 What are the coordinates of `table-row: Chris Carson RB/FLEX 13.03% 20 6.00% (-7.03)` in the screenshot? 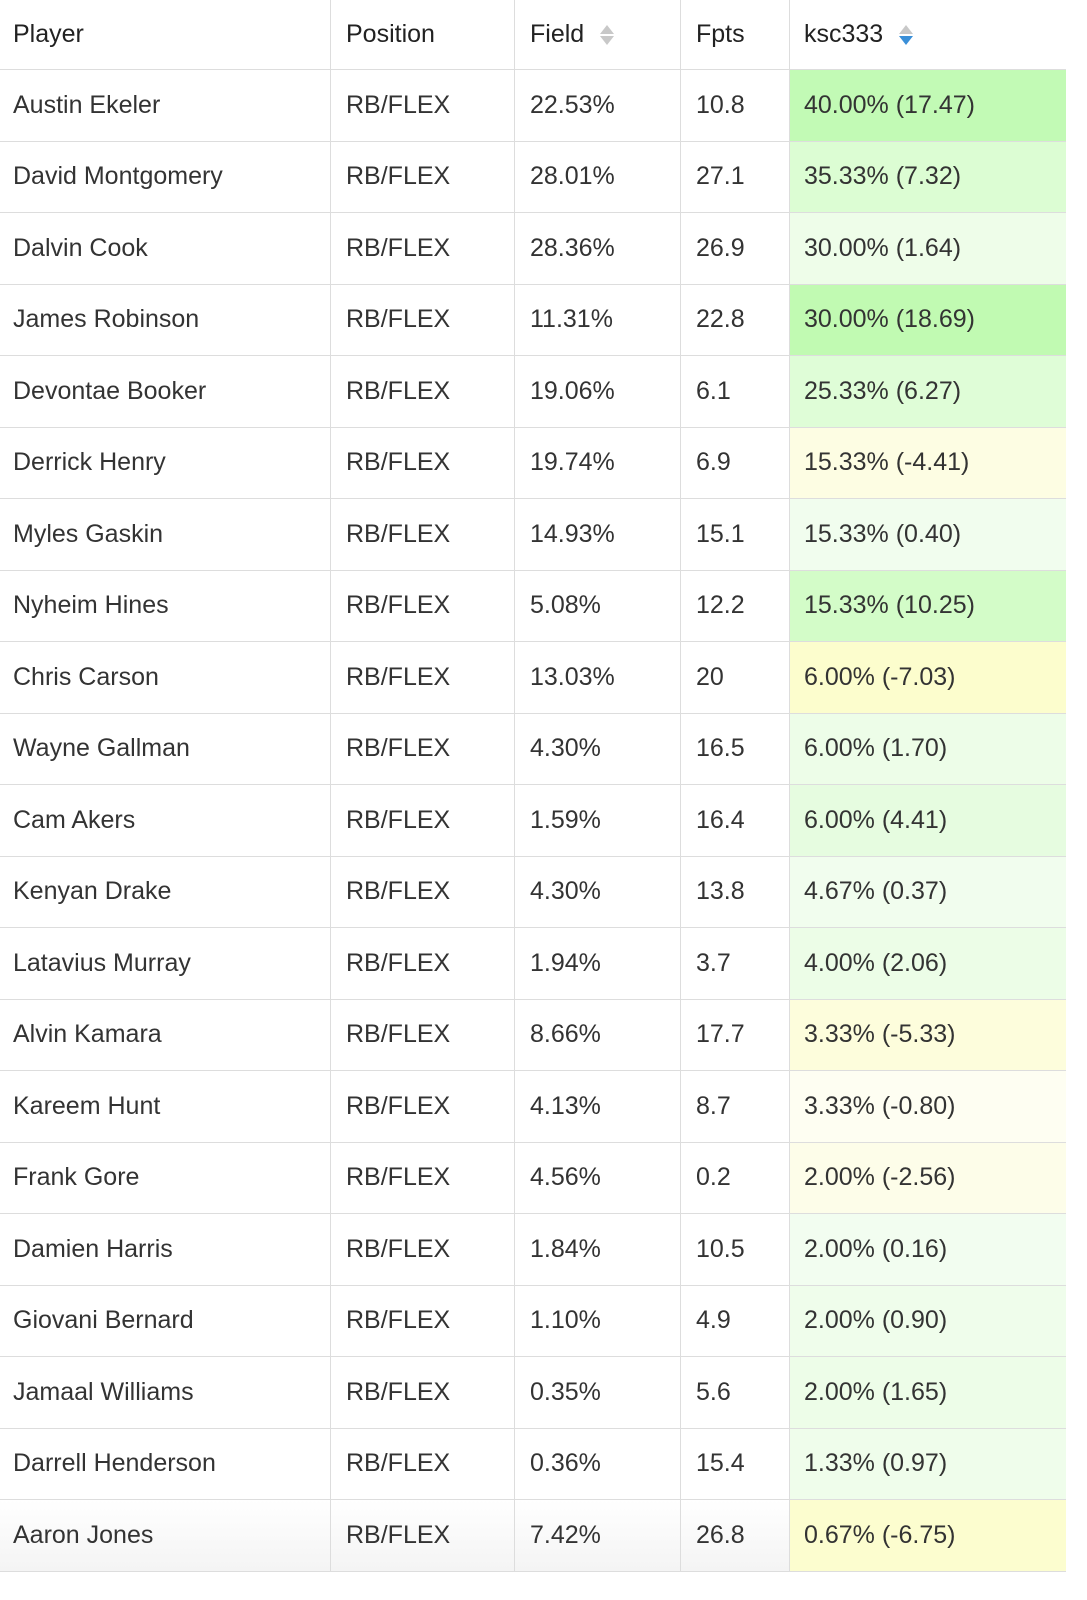 It's located at (533, 678).